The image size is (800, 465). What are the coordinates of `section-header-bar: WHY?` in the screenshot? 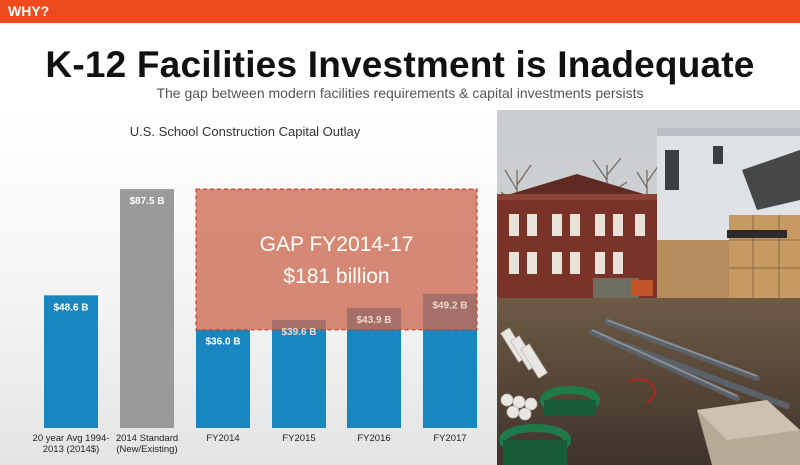 It's located at (400, 11).